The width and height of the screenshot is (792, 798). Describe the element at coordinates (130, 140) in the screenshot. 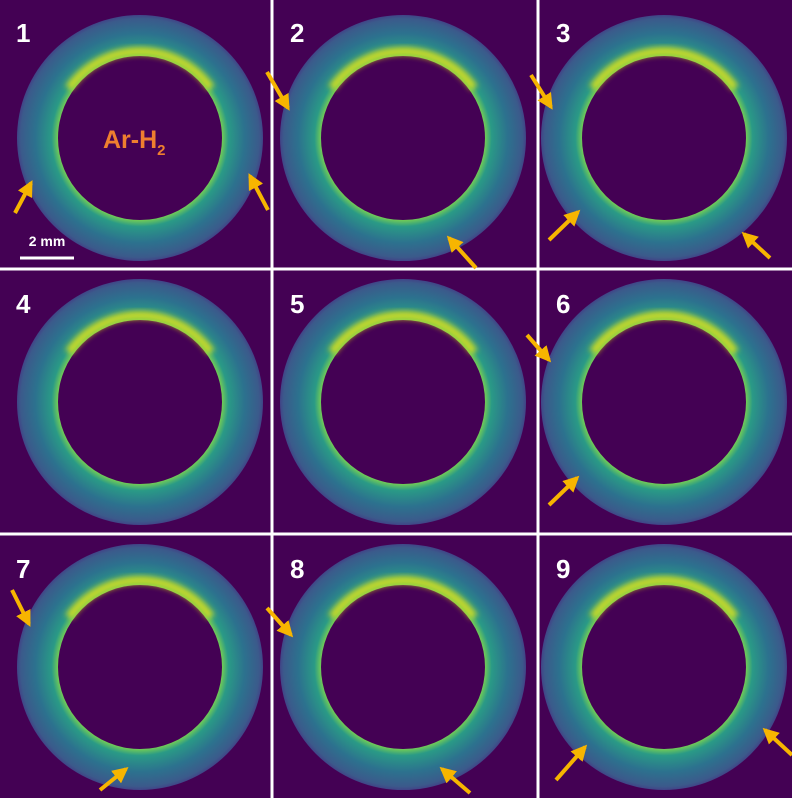

I see `gas-label-text: Ar-H` at that location.